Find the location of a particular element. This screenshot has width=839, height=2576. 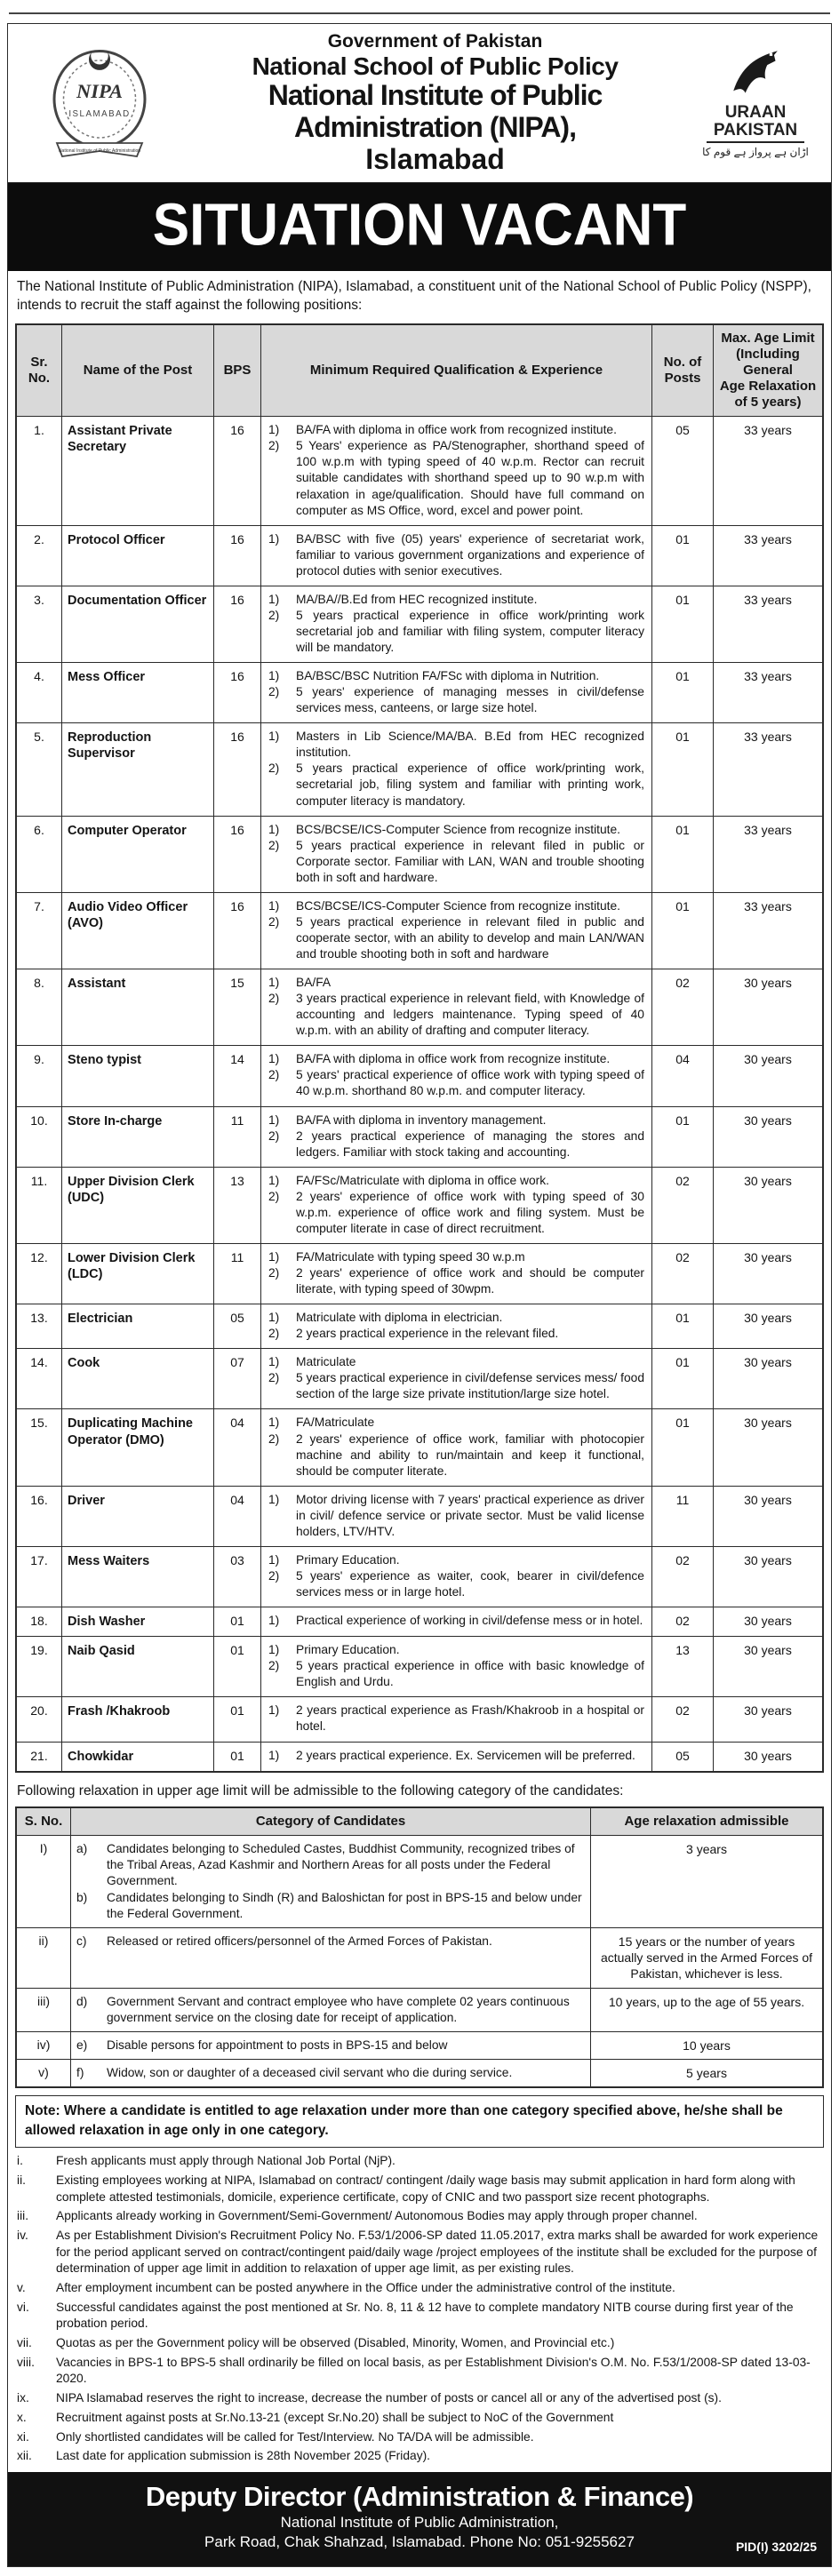

svg-text: NIPA is located at coordinates (98, 91).